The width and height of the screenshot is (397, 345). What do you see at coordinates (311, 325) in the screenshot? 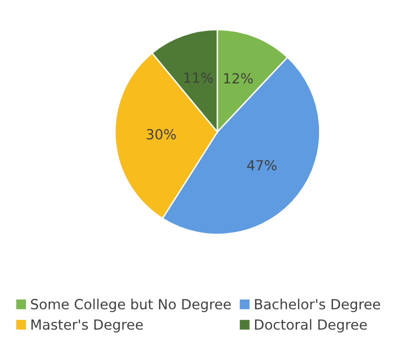
I see `legend-label: Doctoral Degree` at bounding box center [311, 325].